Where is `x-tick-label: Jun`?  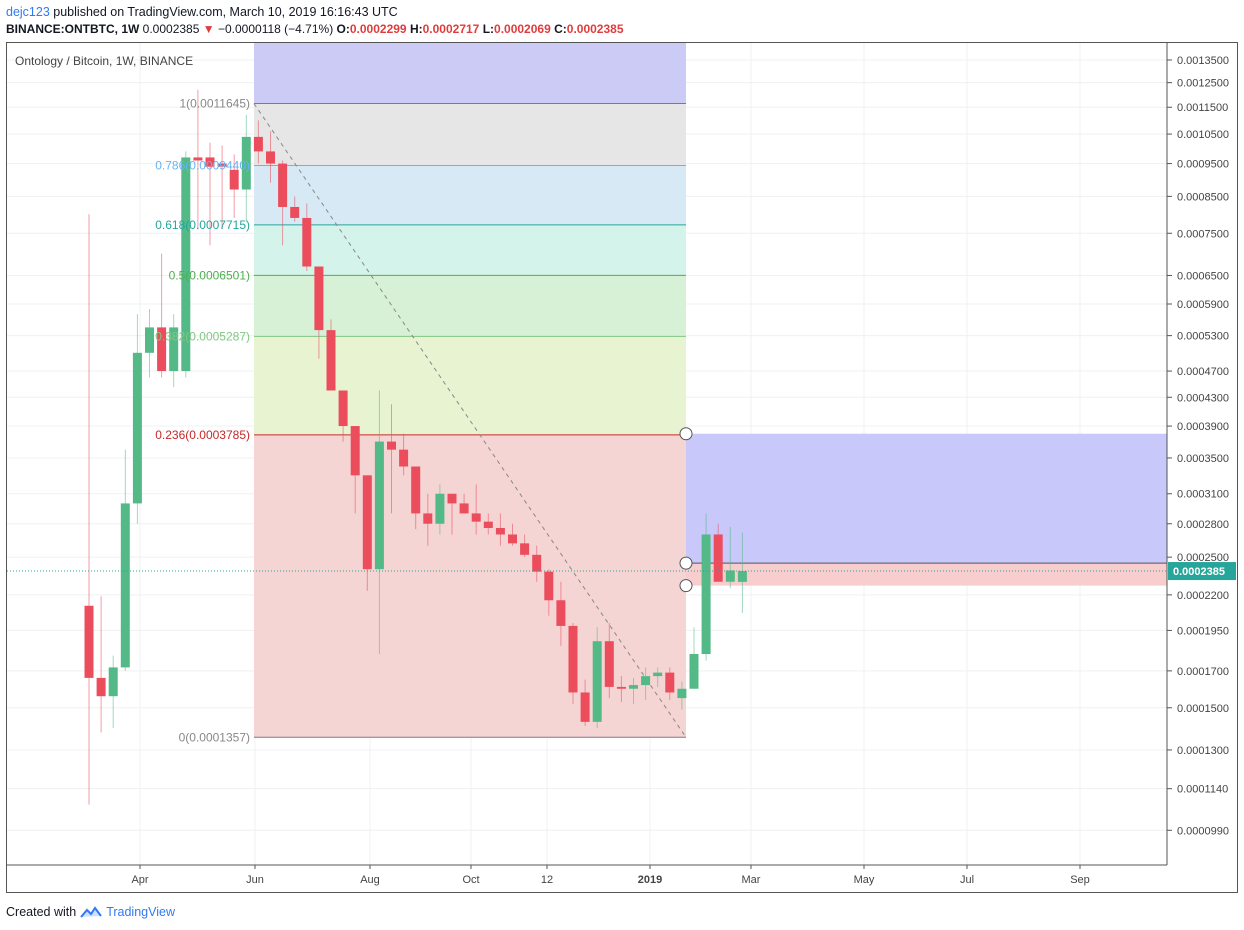 x-tick-label: Jun is located at coordinates (255, 880).